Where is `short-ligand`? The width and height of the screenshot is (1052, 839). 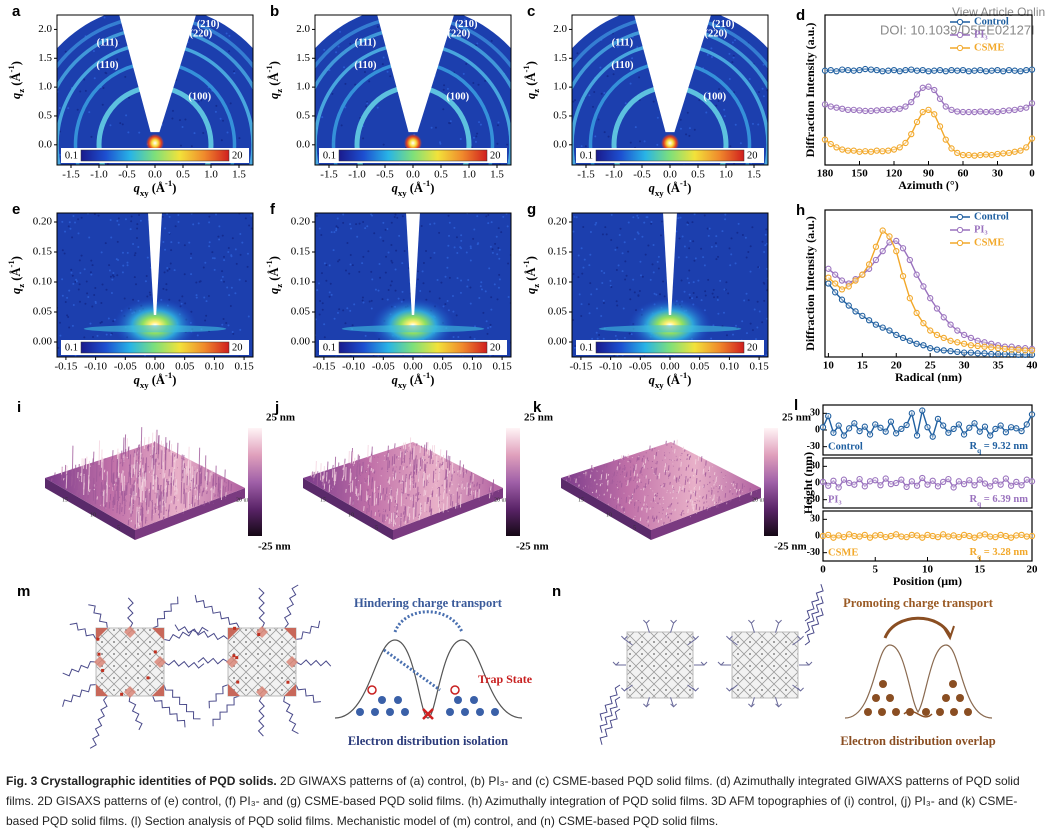 short-ligand is located at coordinates (627, 640).